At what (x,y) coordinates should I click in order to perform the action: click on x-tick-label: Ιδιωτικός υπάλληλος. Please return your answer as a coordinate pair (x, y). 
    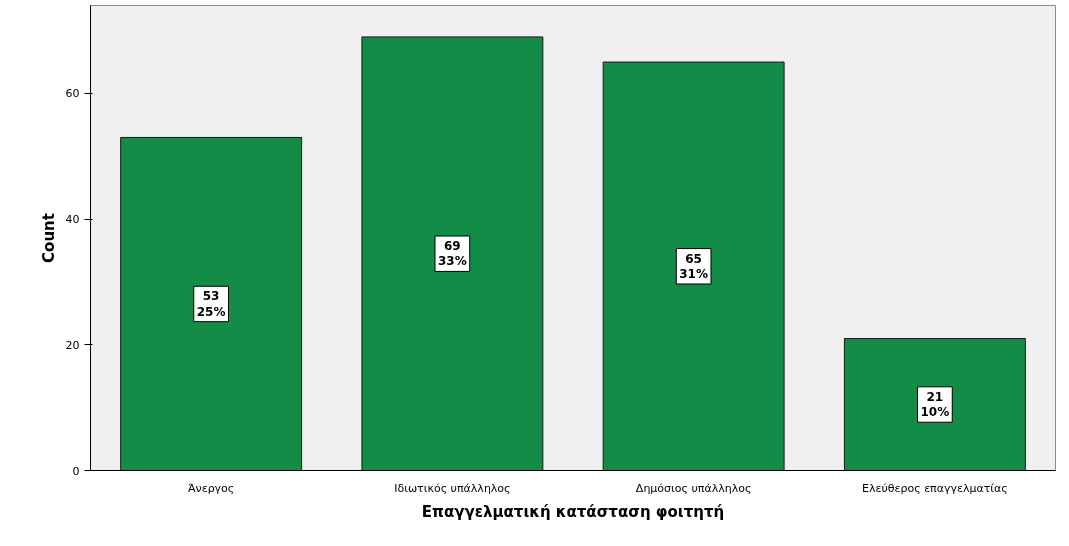
    Looking at the image, I should click on (452, 488).